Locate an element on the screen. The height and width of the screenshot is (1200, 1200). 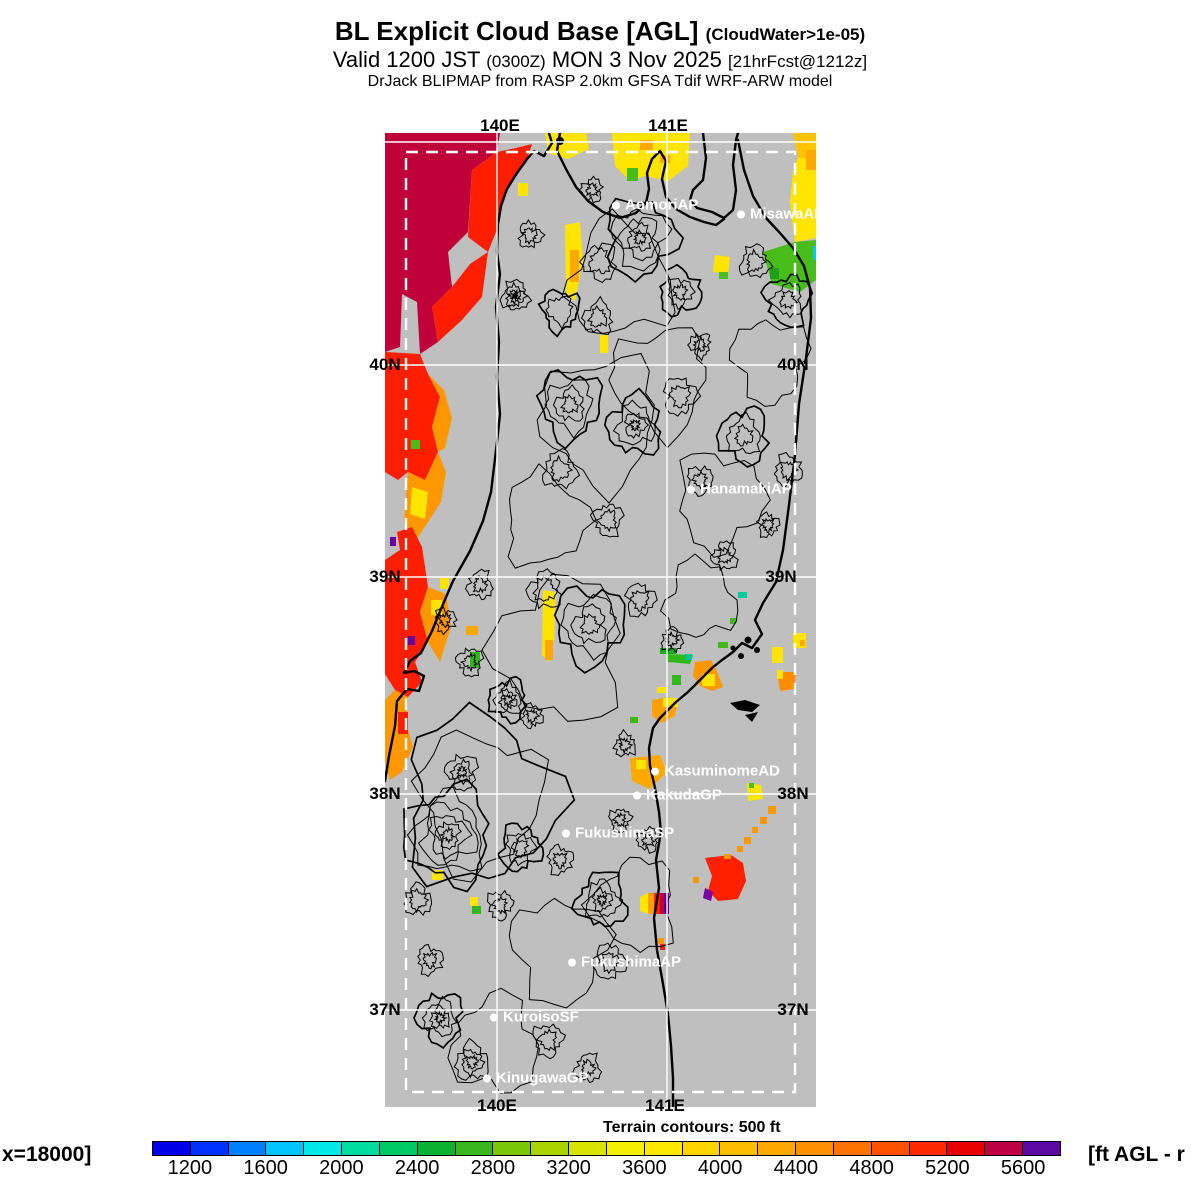
lat-label-right-39n: 39N is located at coordinates (781, 576).